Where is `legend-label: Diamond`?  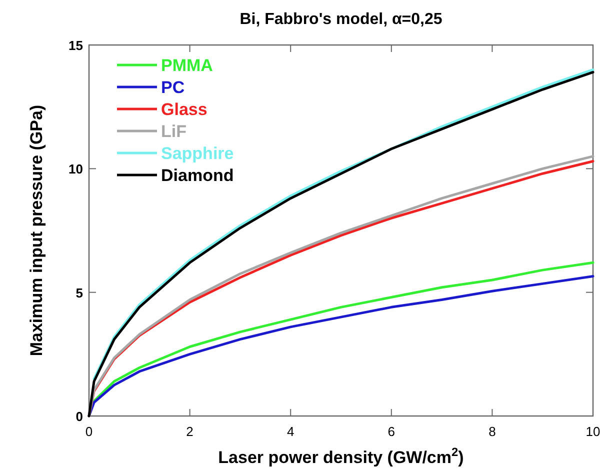 legend-label: Diamond is located at coordinates (197, 175).